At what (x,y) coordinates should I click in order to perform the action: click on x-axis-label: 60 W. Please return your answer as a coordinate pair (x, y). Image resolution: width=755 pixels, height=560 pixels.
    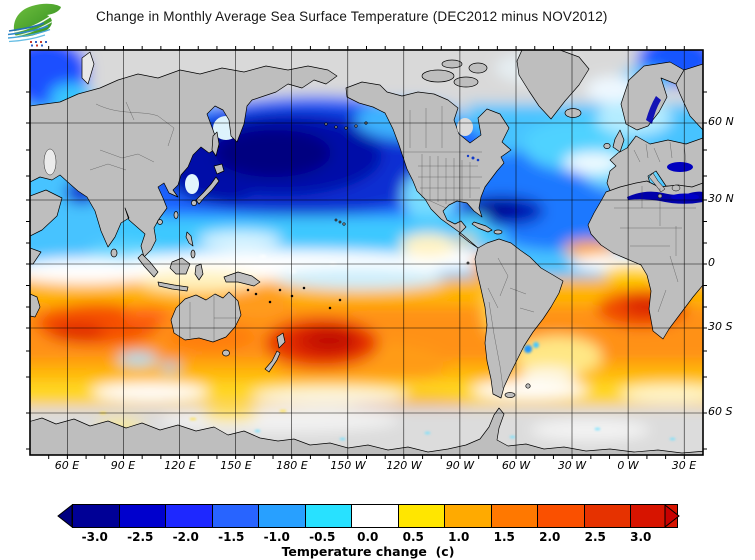
    Looking at the image, I should click on (516, 465).